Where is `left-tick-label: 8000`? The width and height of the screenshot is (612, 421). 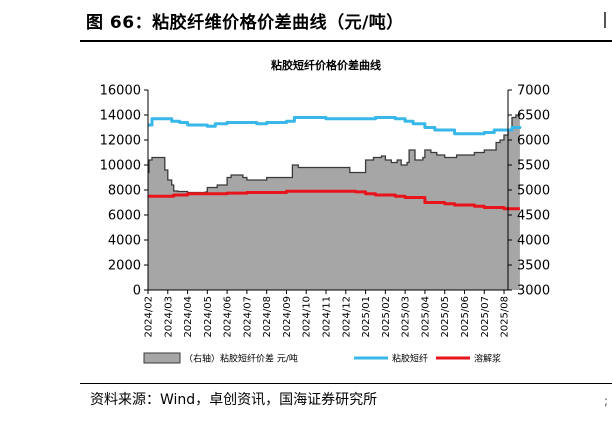
left-tick-label: 8000 is located at coordinates (124, 191).